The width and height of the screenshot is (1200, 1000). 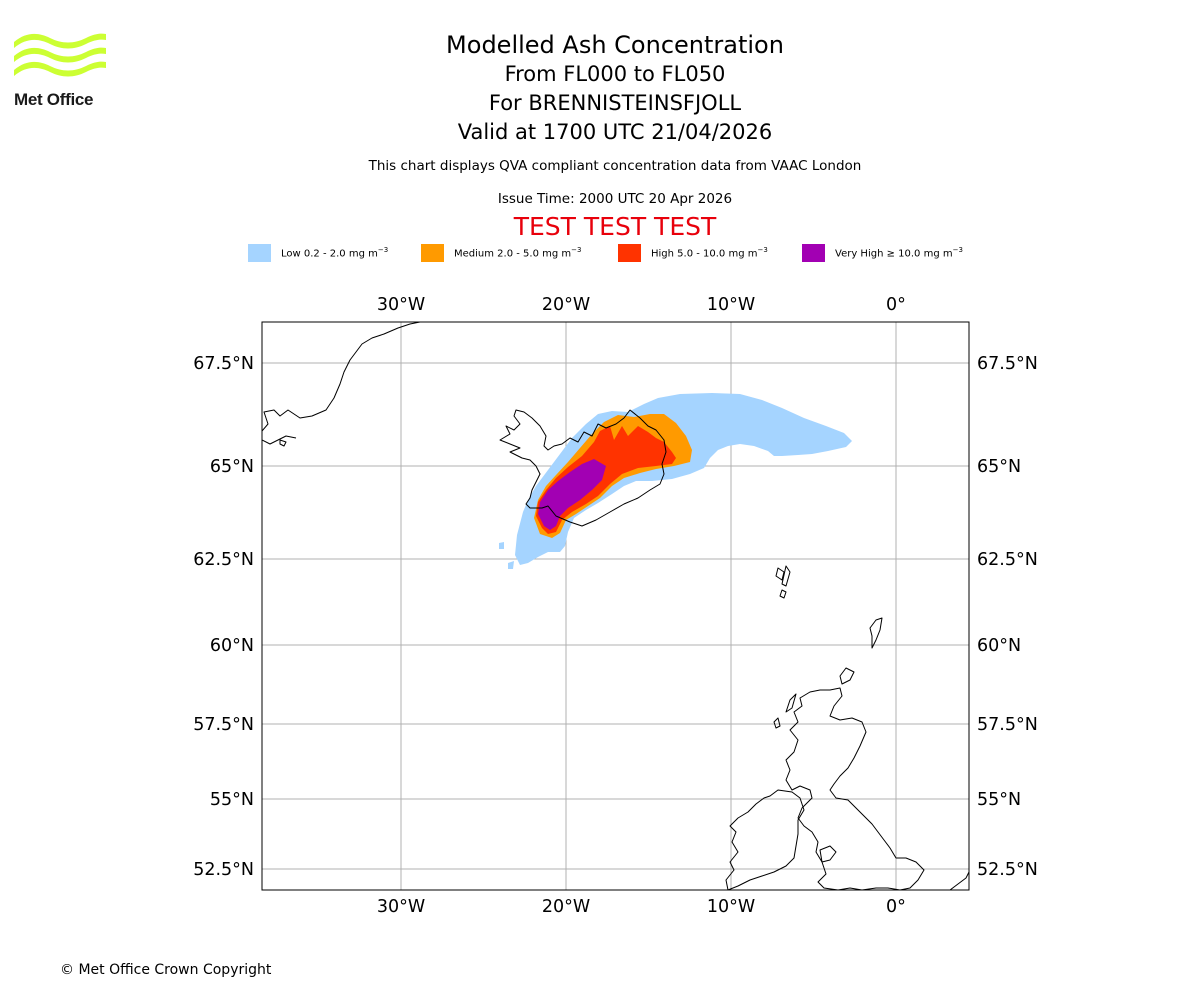 I want to click on lat-label-right-57-5n: 57.5°N, so click(x=1007, y=725).